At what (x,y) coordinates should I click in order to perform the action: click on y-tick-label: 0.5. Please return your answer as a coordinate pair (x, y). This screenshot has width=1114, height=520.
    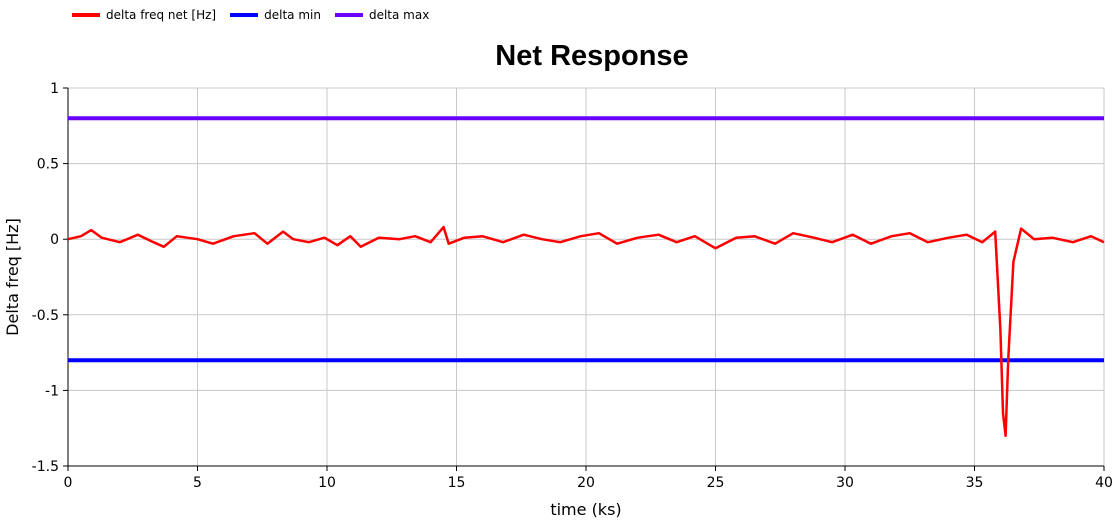
    Looking at the image, I should click on (48, 165).